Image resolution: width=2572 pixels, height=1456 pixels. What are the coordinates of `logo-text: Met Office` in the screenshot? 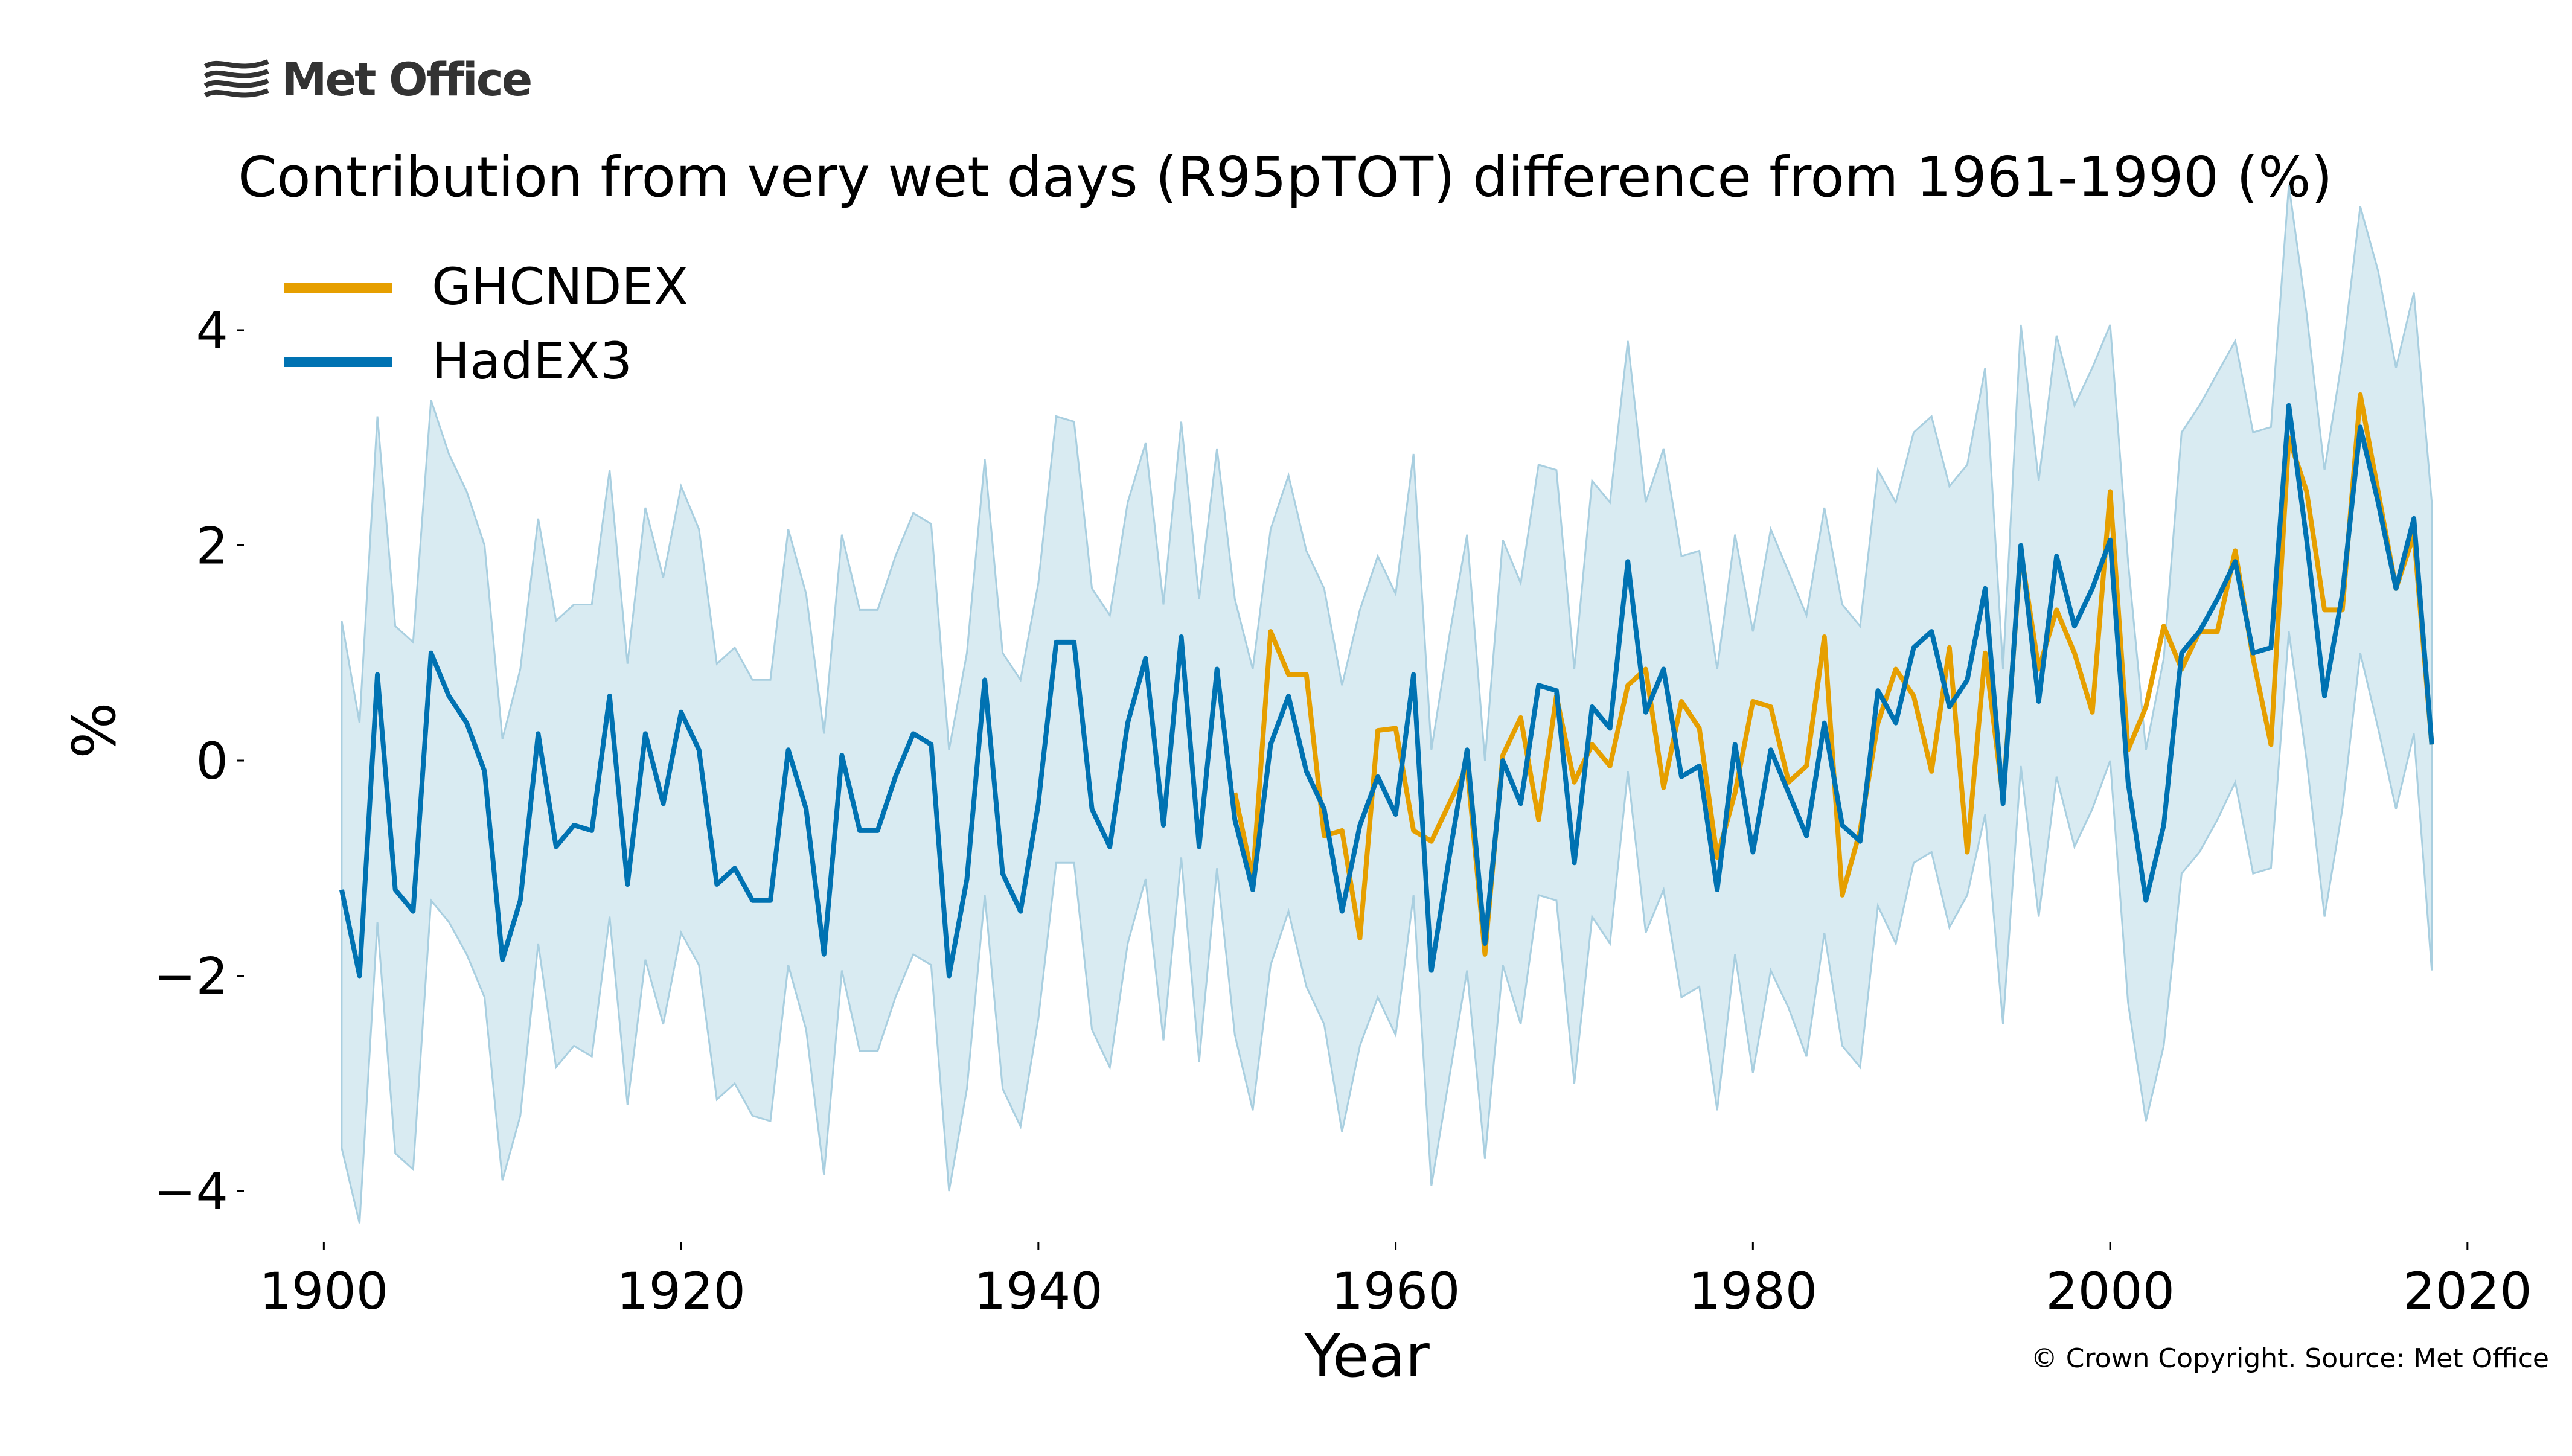 It's located at (407, 79).